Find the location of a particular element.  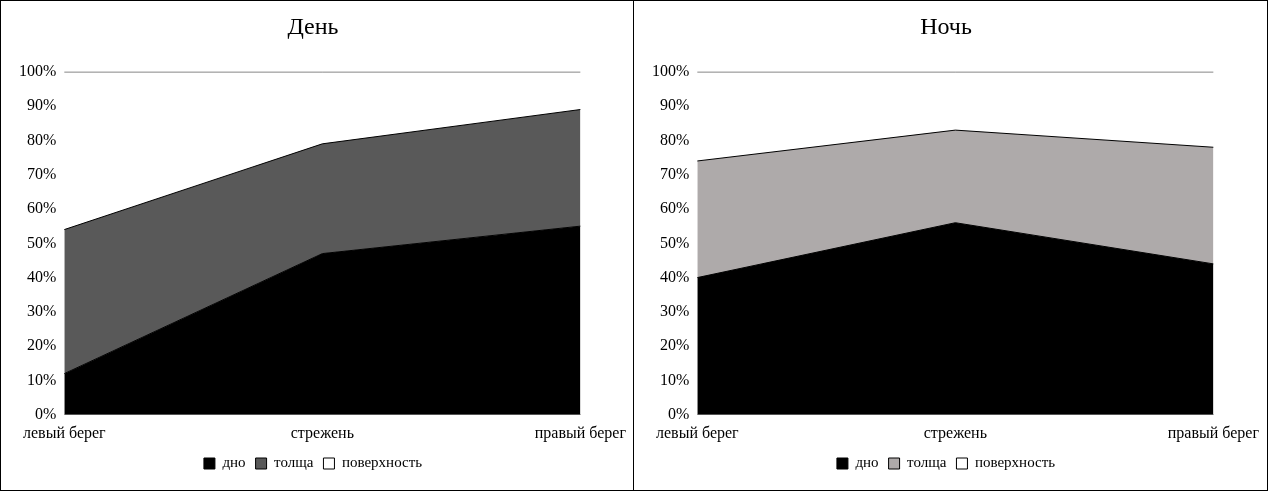

chart-title: Ночь is located at coordinates (946, 25).